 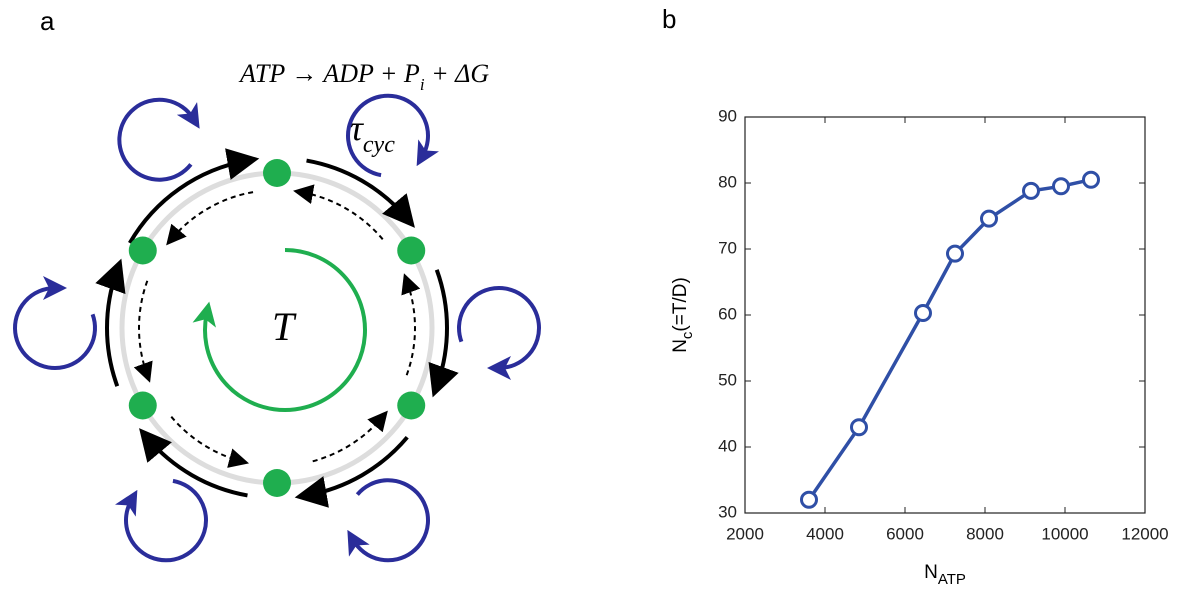 I want to click on cycle-time: τcyc, so click(x=372, y=133).